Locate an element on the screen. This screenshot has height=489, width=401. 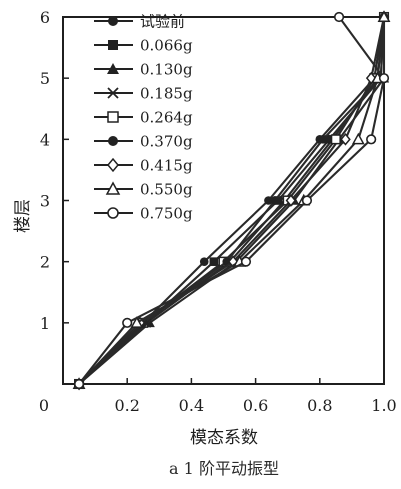
x-marker-stroke is located at coordinates (113, 93).